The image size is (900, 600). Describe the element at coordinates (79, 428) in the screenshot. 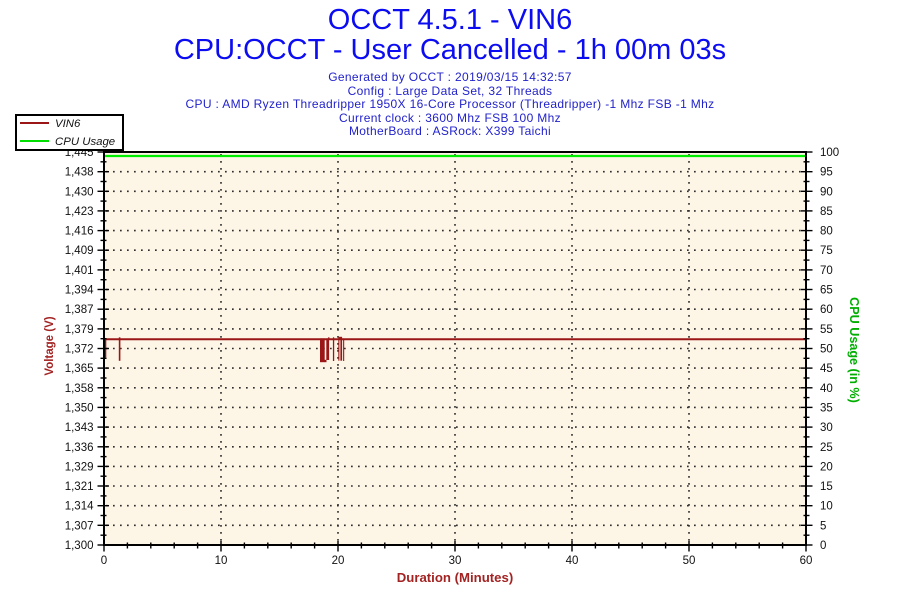

I see `svg-text: 1,343` at that location.